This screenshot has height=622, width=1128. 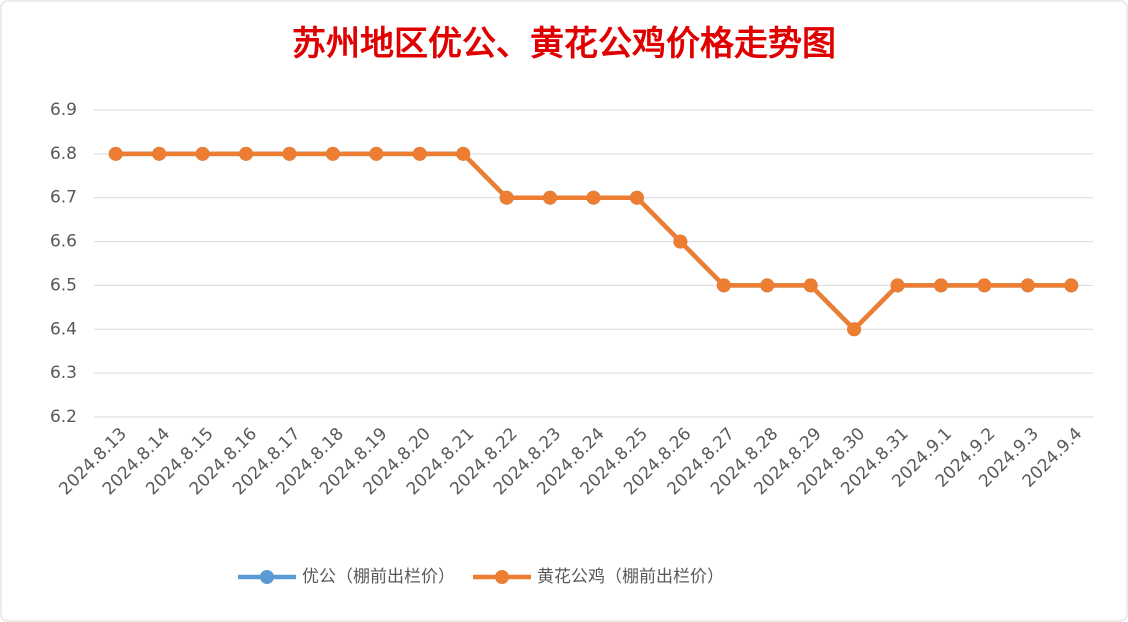 What do you see at coordinates (63, 417) in the screenshot?
I see `y-tick-label: 6.2` at bounding box center [63, 417].